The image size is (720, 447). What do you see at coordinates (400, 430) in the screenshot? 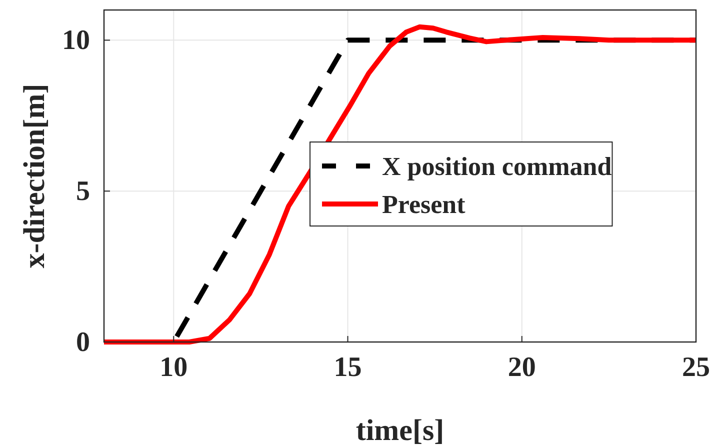
I see `x-axis-title: time[s]` at bounding box center [400, 430].